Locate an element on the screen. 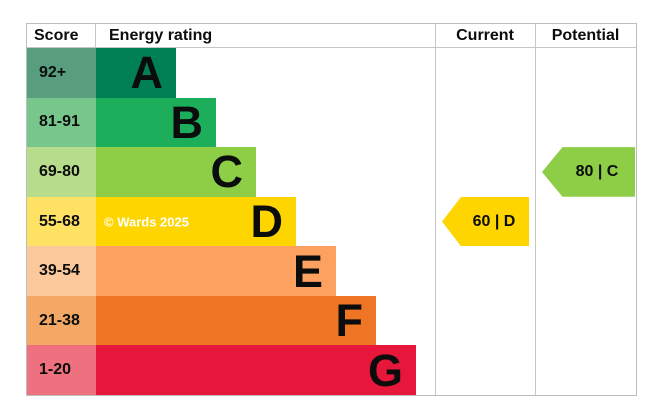 This screenshot has height=410, width=655. current-rating-arrow: 60 | D is located at coordinates (485, 221).